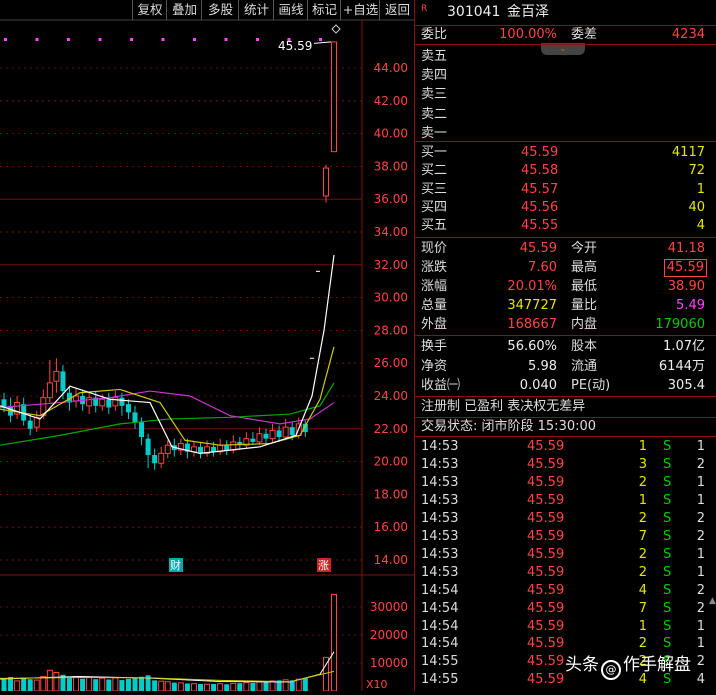  Describe the element at coordinates (584, 324) in the screenshot. I see `stat-label: 内盘` at that location.